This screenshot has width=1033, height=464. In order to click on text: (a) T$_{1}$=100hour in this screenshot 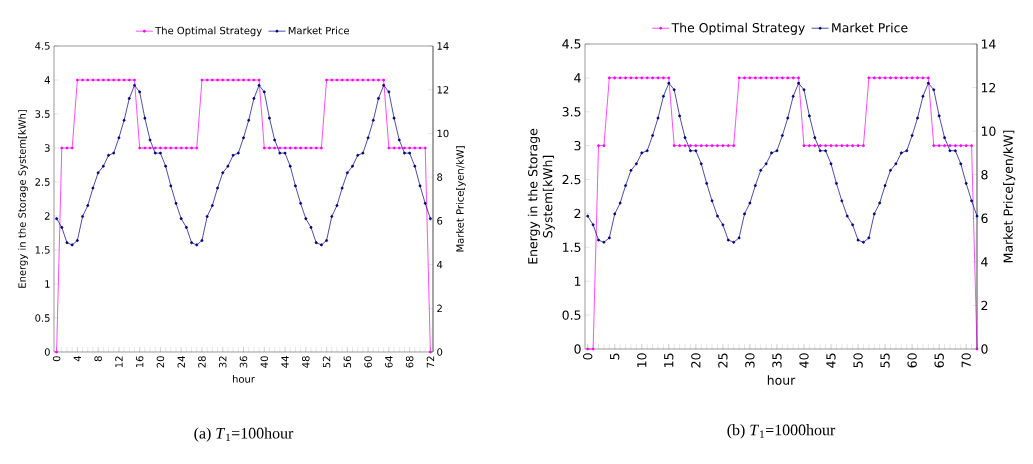, I will do `click(244, 434)`.